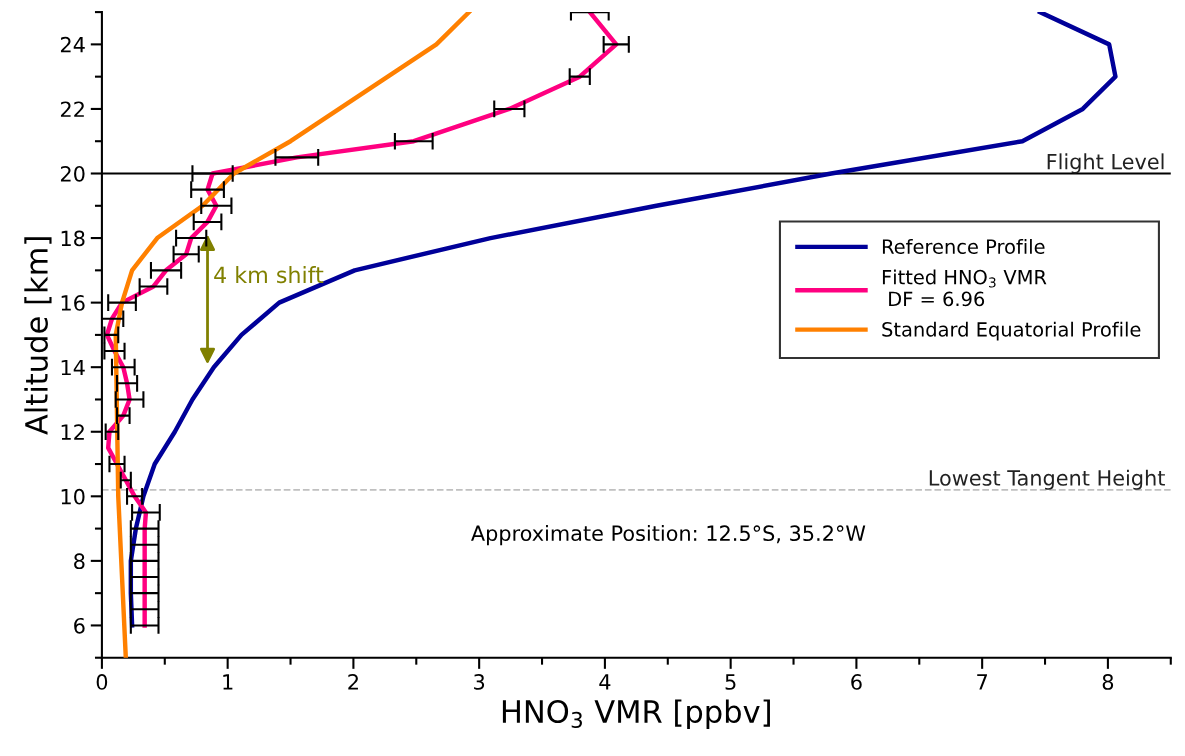  What do you see at coordinates (79, 561) in the screenshot?
I see `y-tick-label: 8` at bounding box center [79, 561].